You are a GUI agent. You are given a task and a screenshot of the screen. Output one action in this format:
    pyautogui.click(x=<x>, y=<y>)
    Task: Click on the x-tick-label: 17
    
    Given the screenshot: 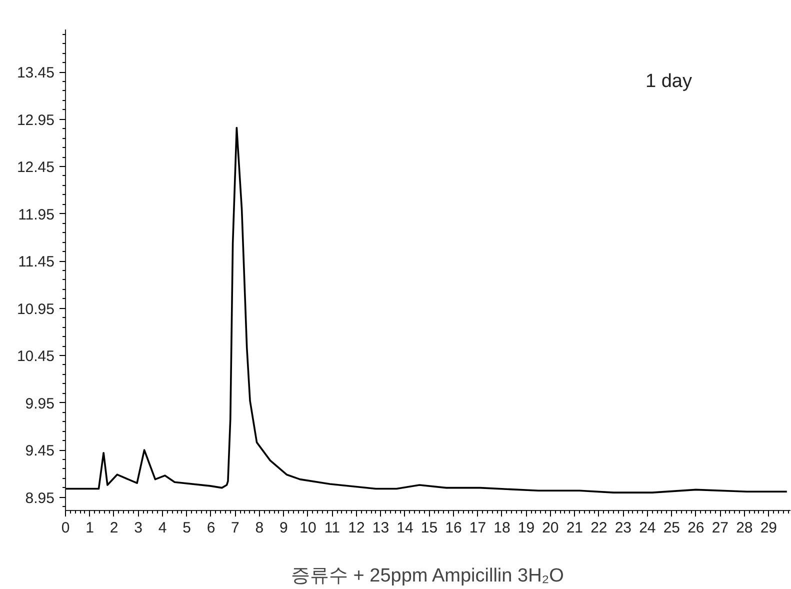 What is the action you would take?
    pyautogui.click(x=477, y=528)
    